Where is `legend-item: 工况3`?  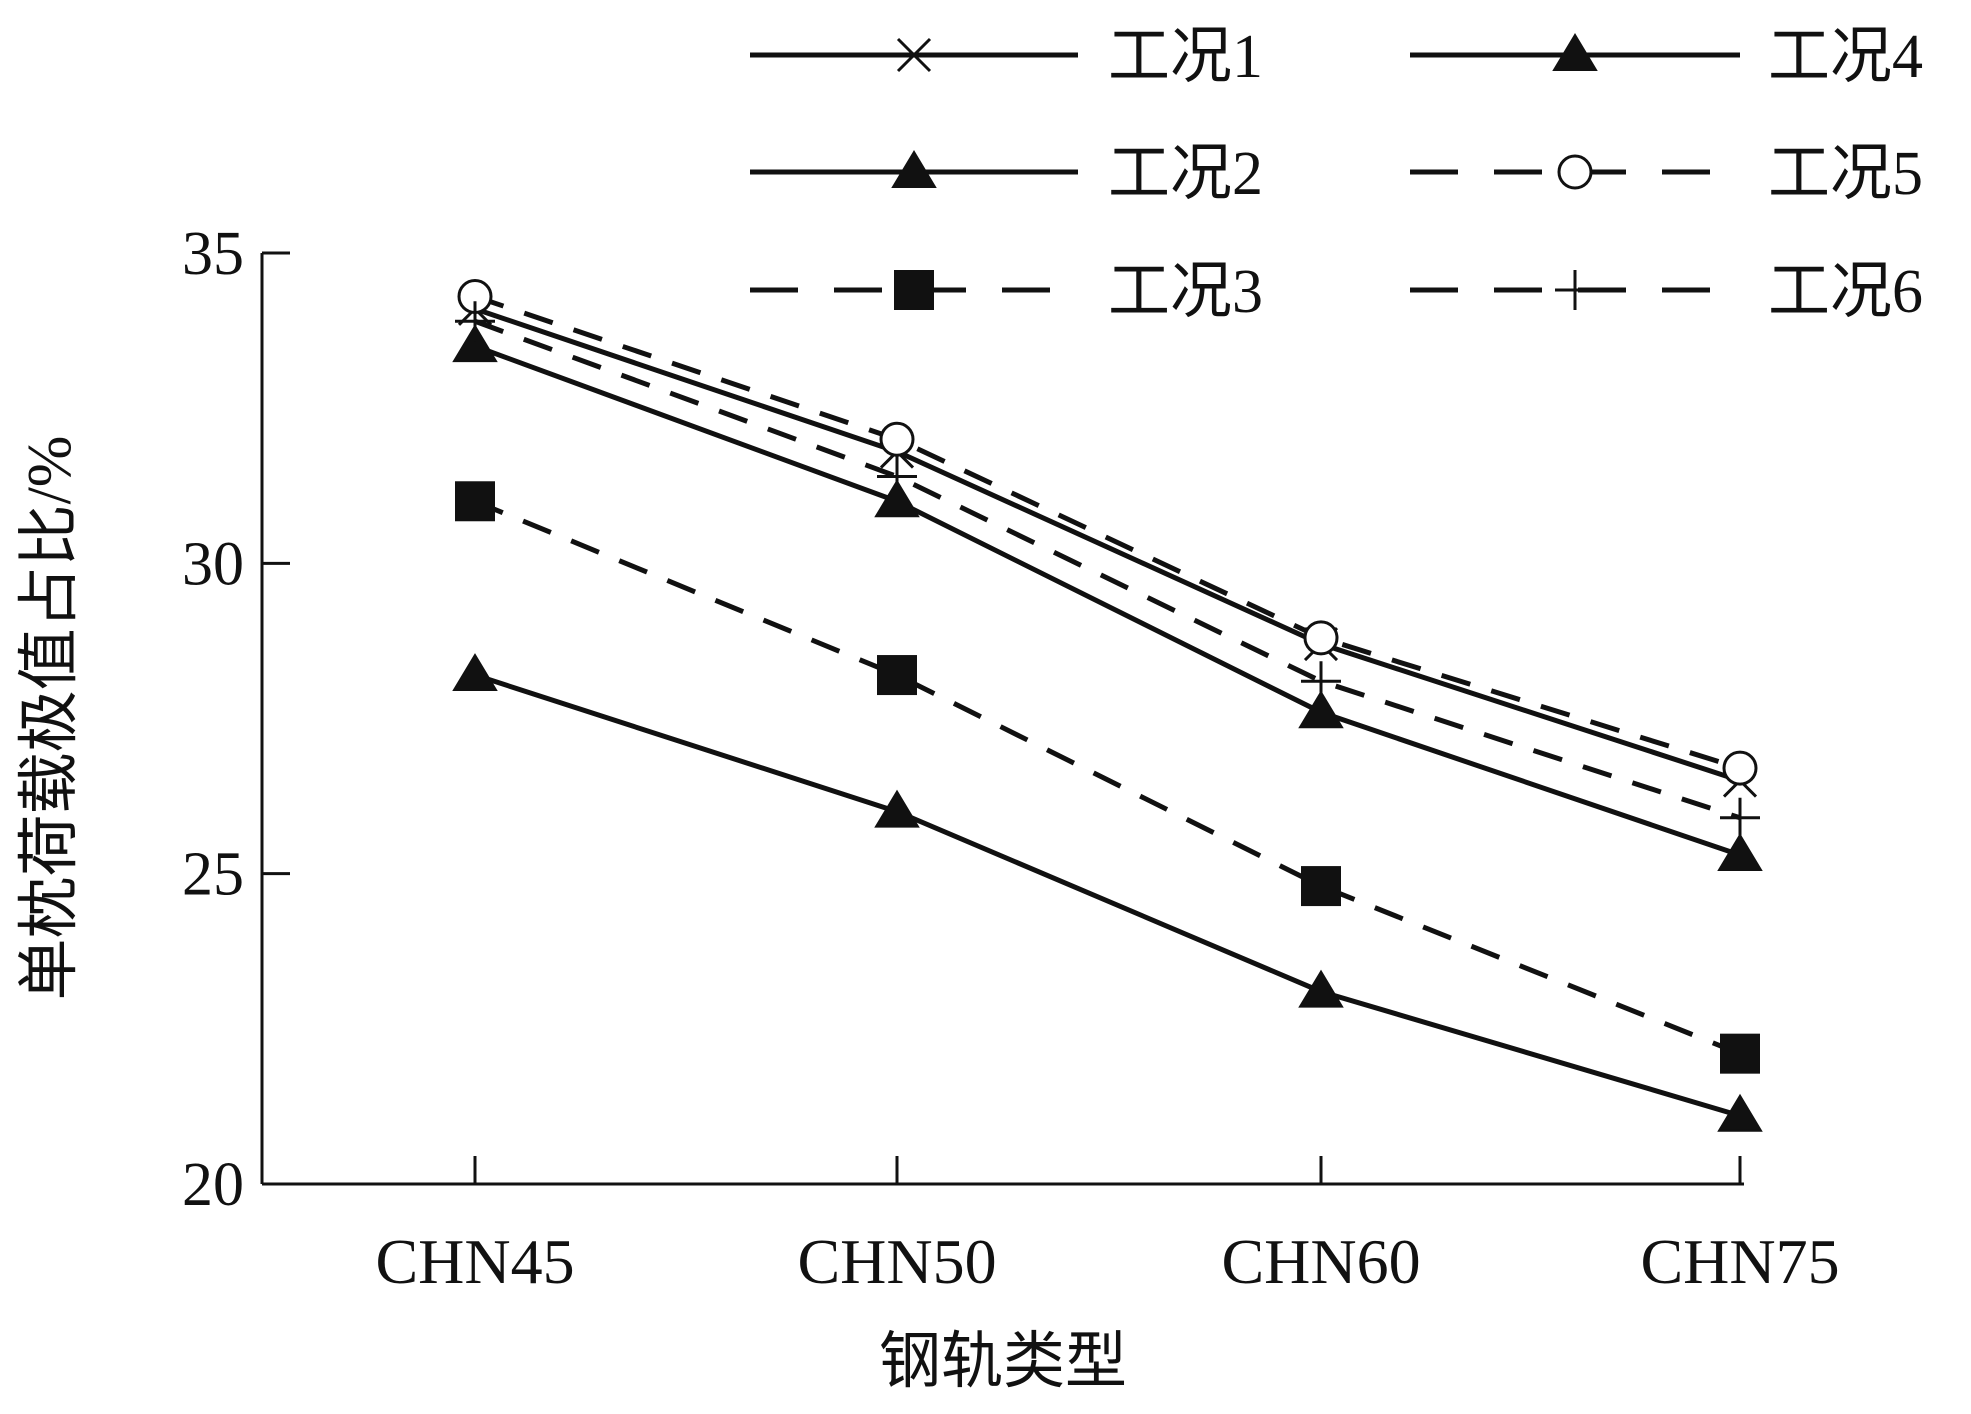 legend-item: 工况3 is located at coordinates (1006, 292).